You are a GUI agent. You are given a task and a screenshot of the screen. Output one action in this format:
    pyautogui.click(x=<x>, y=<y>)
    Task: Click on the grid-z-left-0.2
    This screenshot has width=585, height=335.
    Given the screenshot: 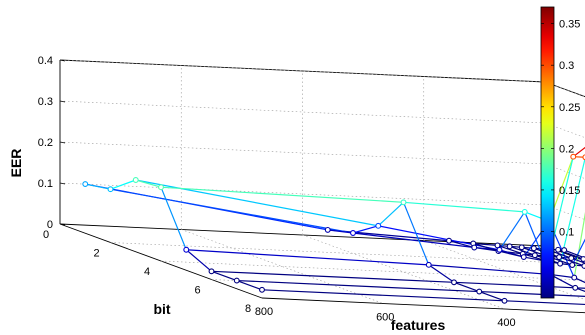 What is the action you would take?
    pyautogui.click(x=302, y=153)
    